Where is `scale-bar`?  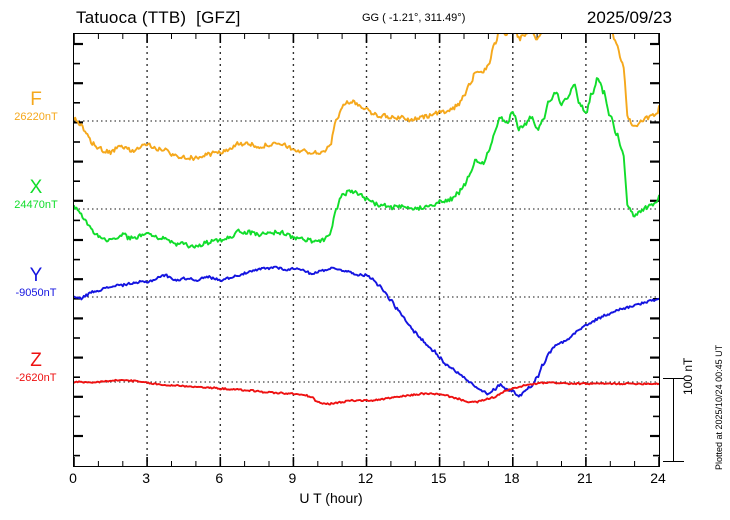
scale-bar is located at coordinates (674, 420).